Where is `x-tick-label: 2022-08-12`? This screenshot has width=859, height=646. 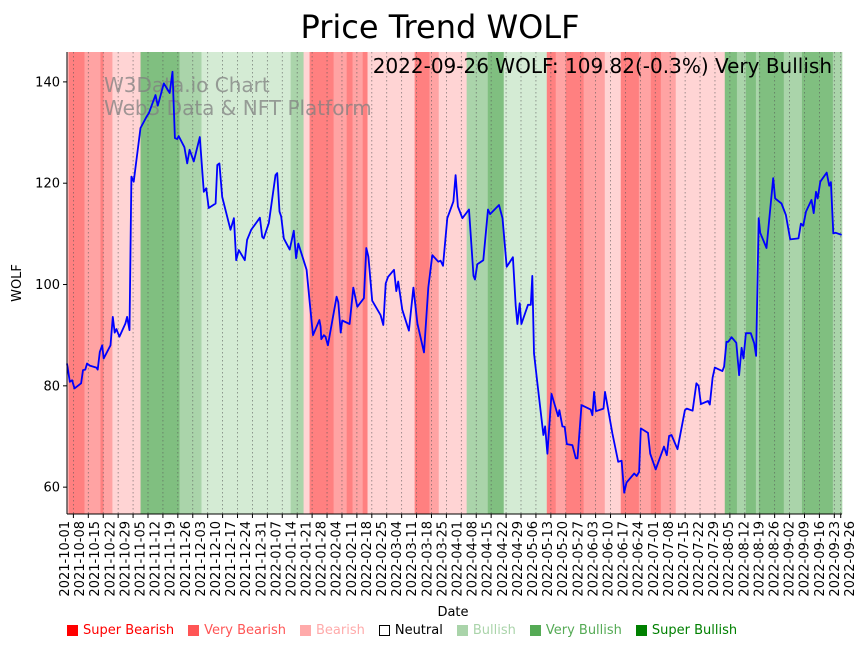
x-tick-label: 2022-08-12 is located at coordinates (744, 559).